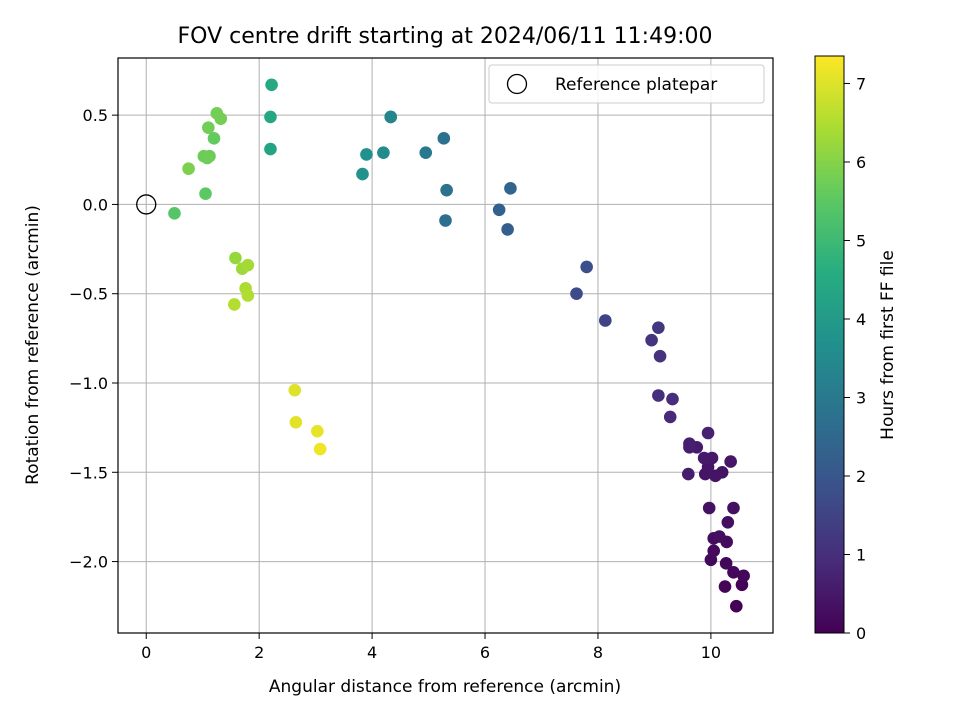  I want to click on colorbar-gradient, so click(829, 344).